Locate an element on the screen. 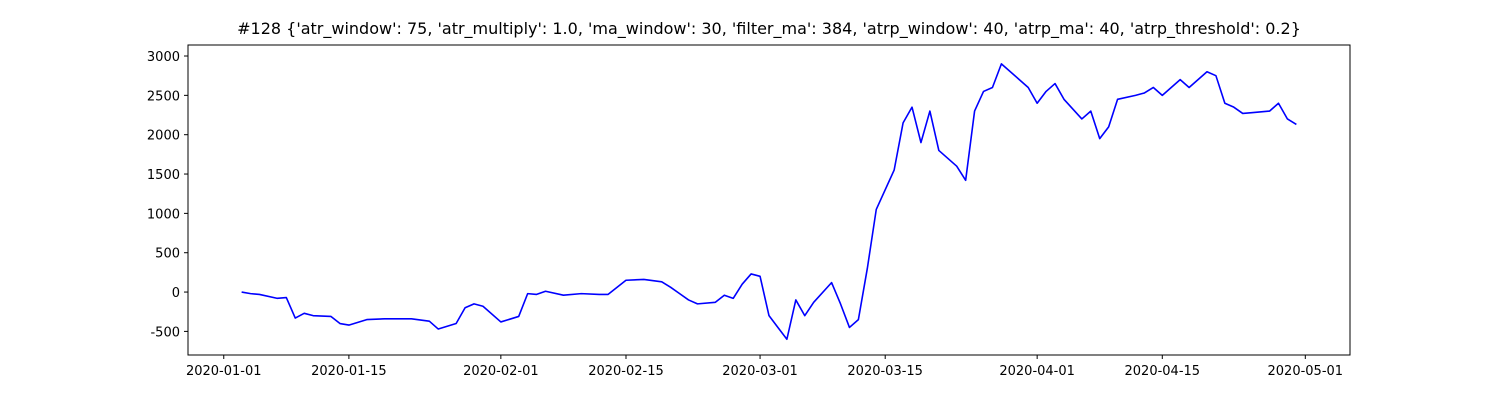  x-tick-label: 2020-02-01 is located at coordinates (501, 371).